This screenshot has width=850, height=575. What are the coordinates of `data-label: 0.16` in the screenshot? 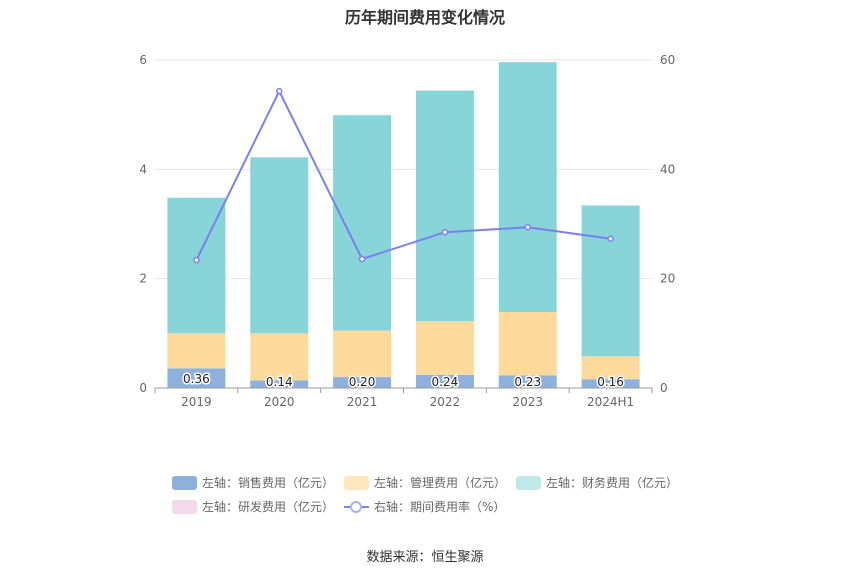 It's located at (610, 382).